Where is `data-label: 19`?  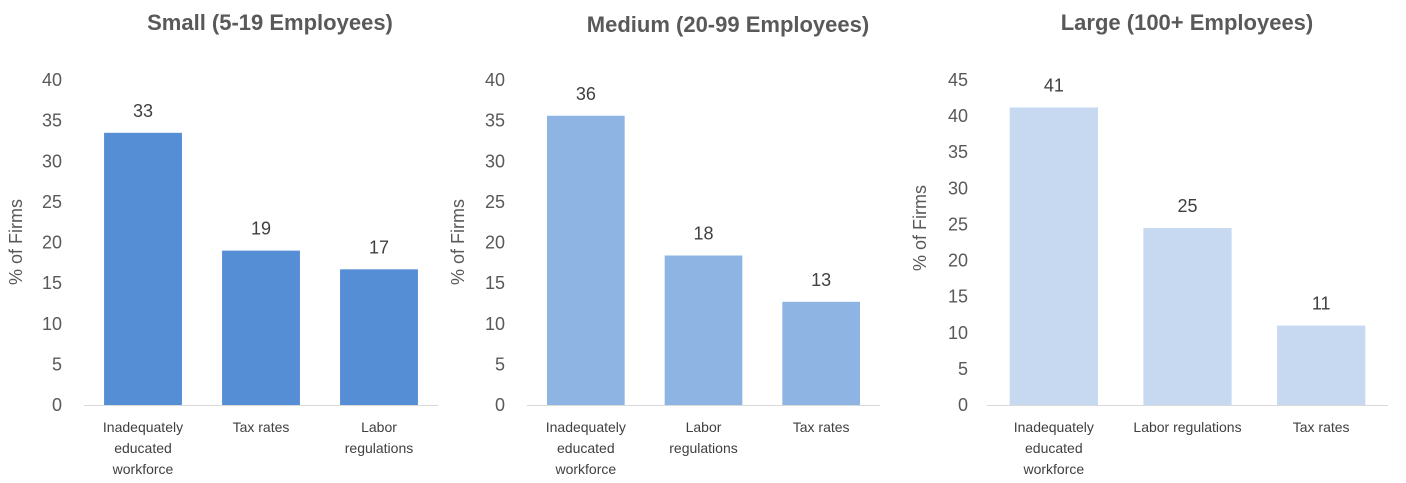 data-label: 19 is located at coordinates (261, 229).